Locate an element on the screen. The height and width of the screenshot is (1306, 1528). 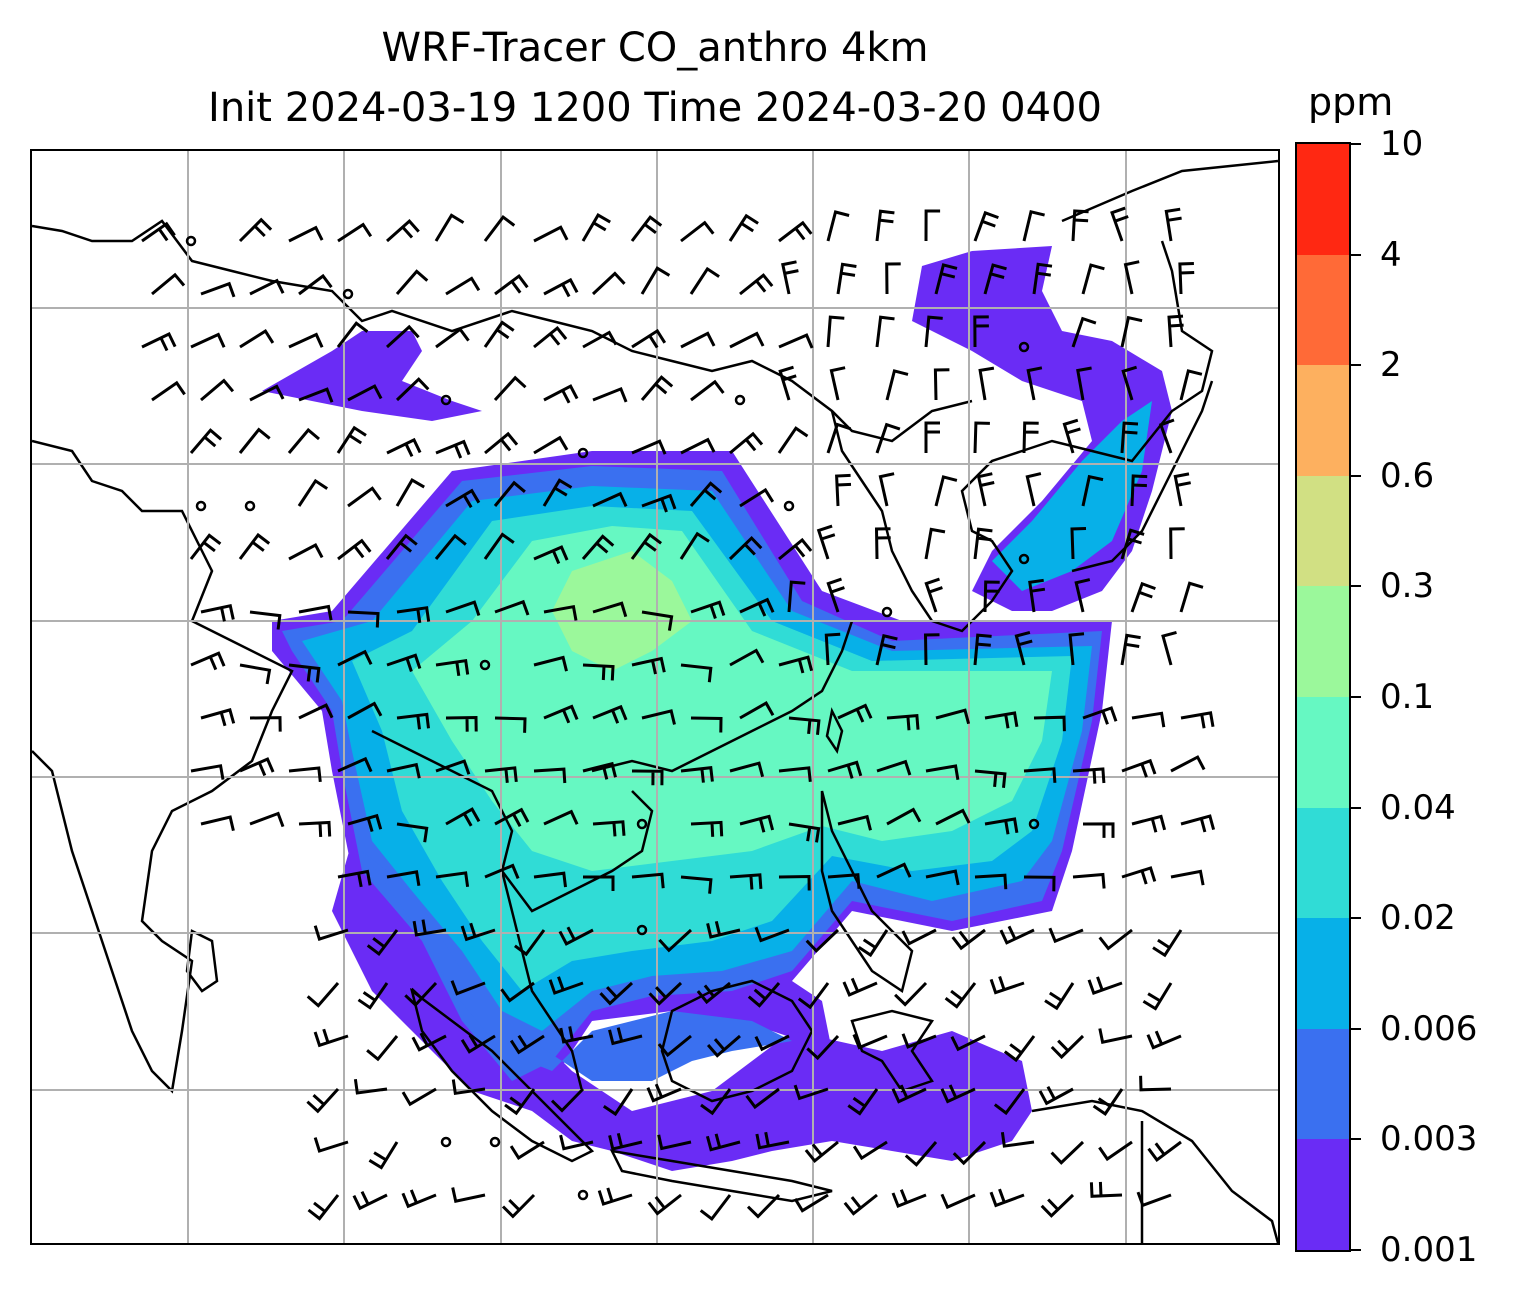
coast-philippines is located at coordinates (867, 892).